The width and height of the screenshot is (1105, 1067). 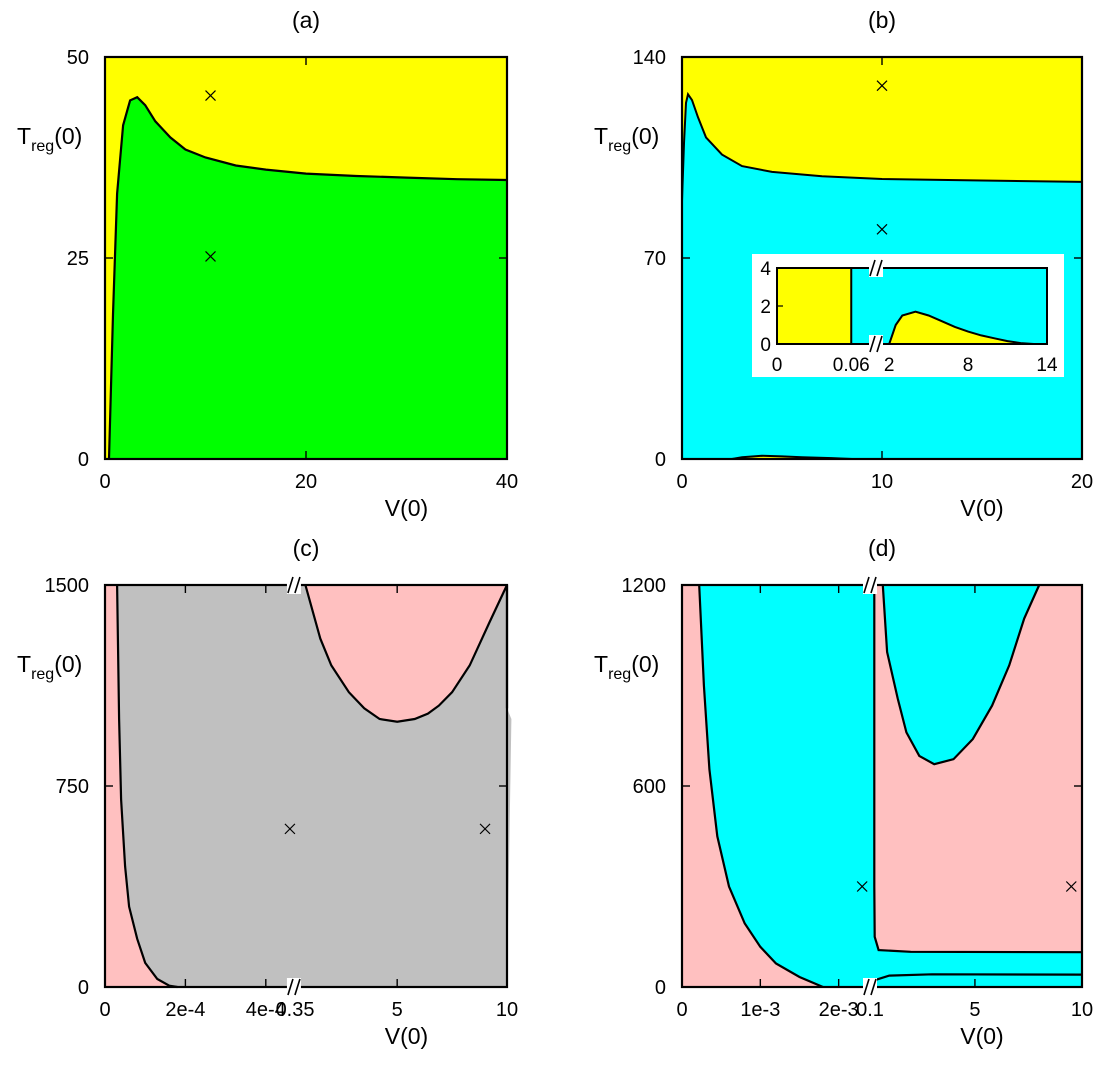 I want to click on inset-y-tick-label: 0, so click(x=765, y=345).